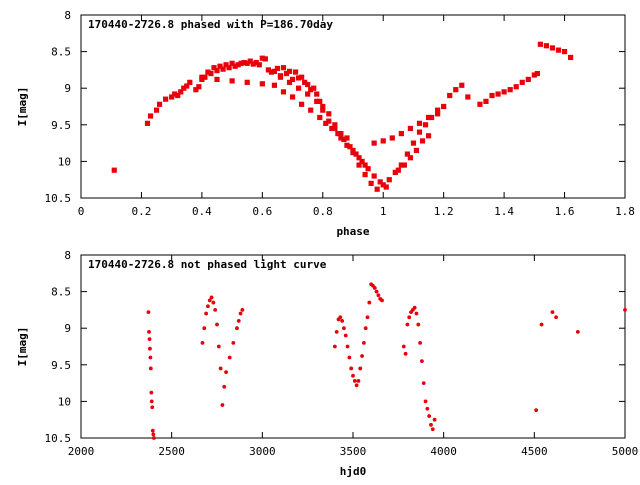  What do you see at coordinates (262, 211) in the screenshot?
I see `x-tick-label: 0.6` at bounding box center [262, 211].